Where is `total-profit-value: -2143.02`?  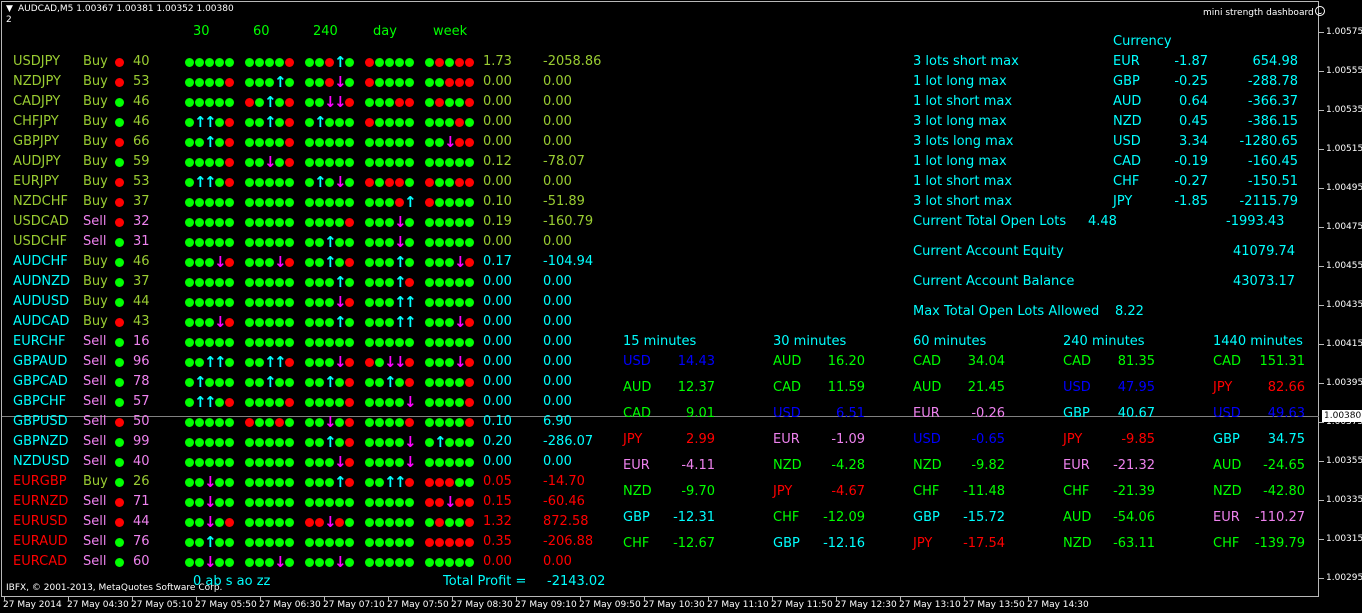 total-profit-value: -2143.02 is located at coordinates (576, 581).